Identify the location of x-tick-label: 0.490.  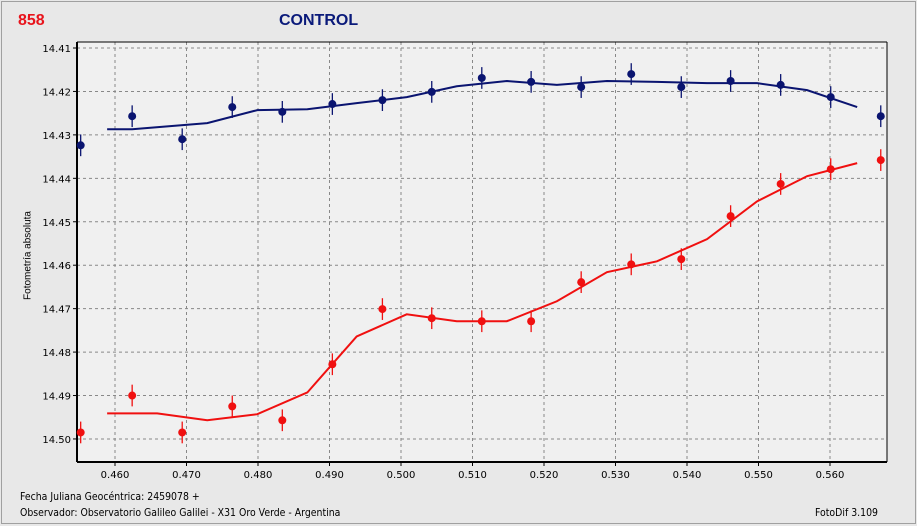
(329, 475).